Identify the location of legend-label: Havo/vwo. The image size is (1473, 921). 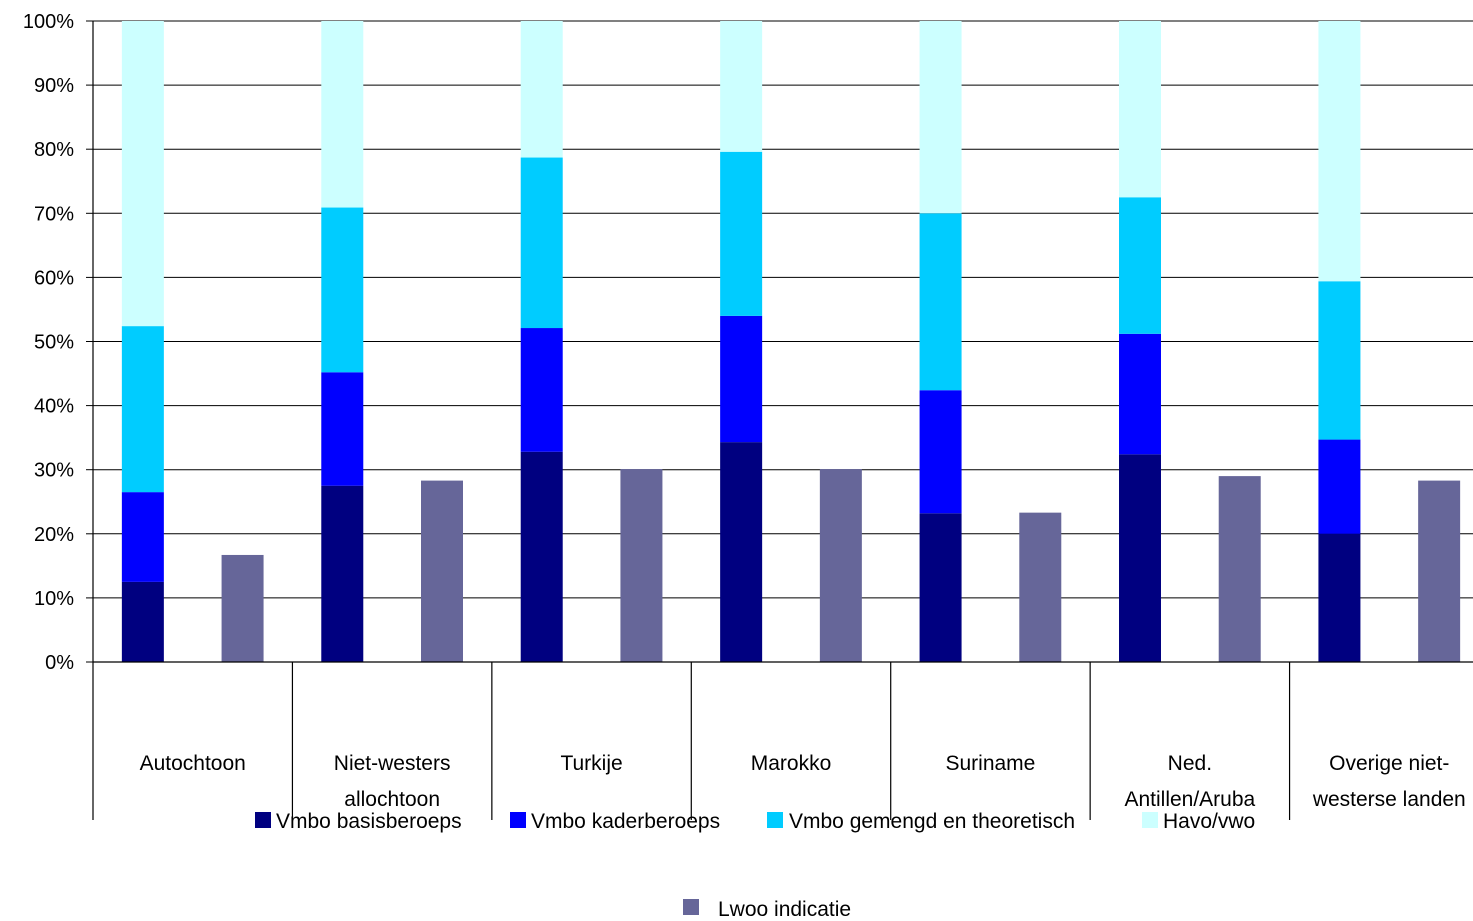
(1209, 821).